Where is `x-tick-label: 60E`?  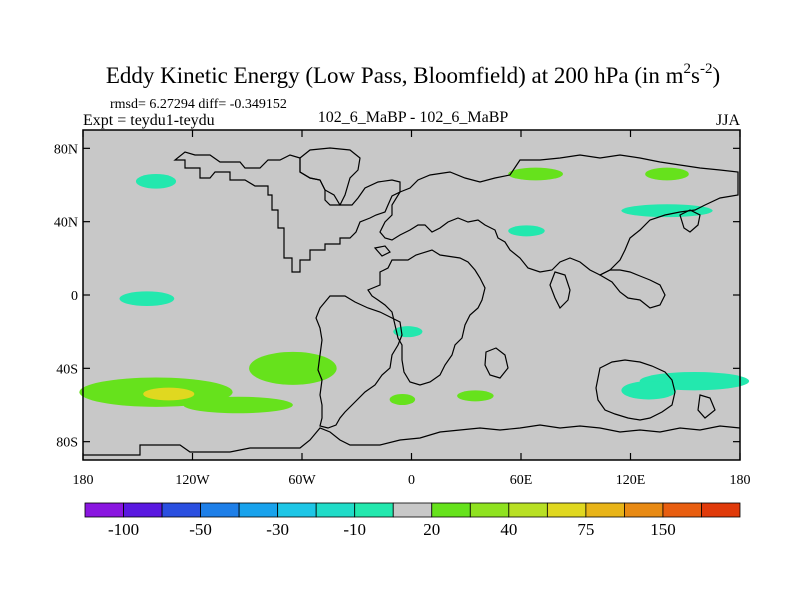
x-tick-label: 60E is located at coordinates (521, 480).